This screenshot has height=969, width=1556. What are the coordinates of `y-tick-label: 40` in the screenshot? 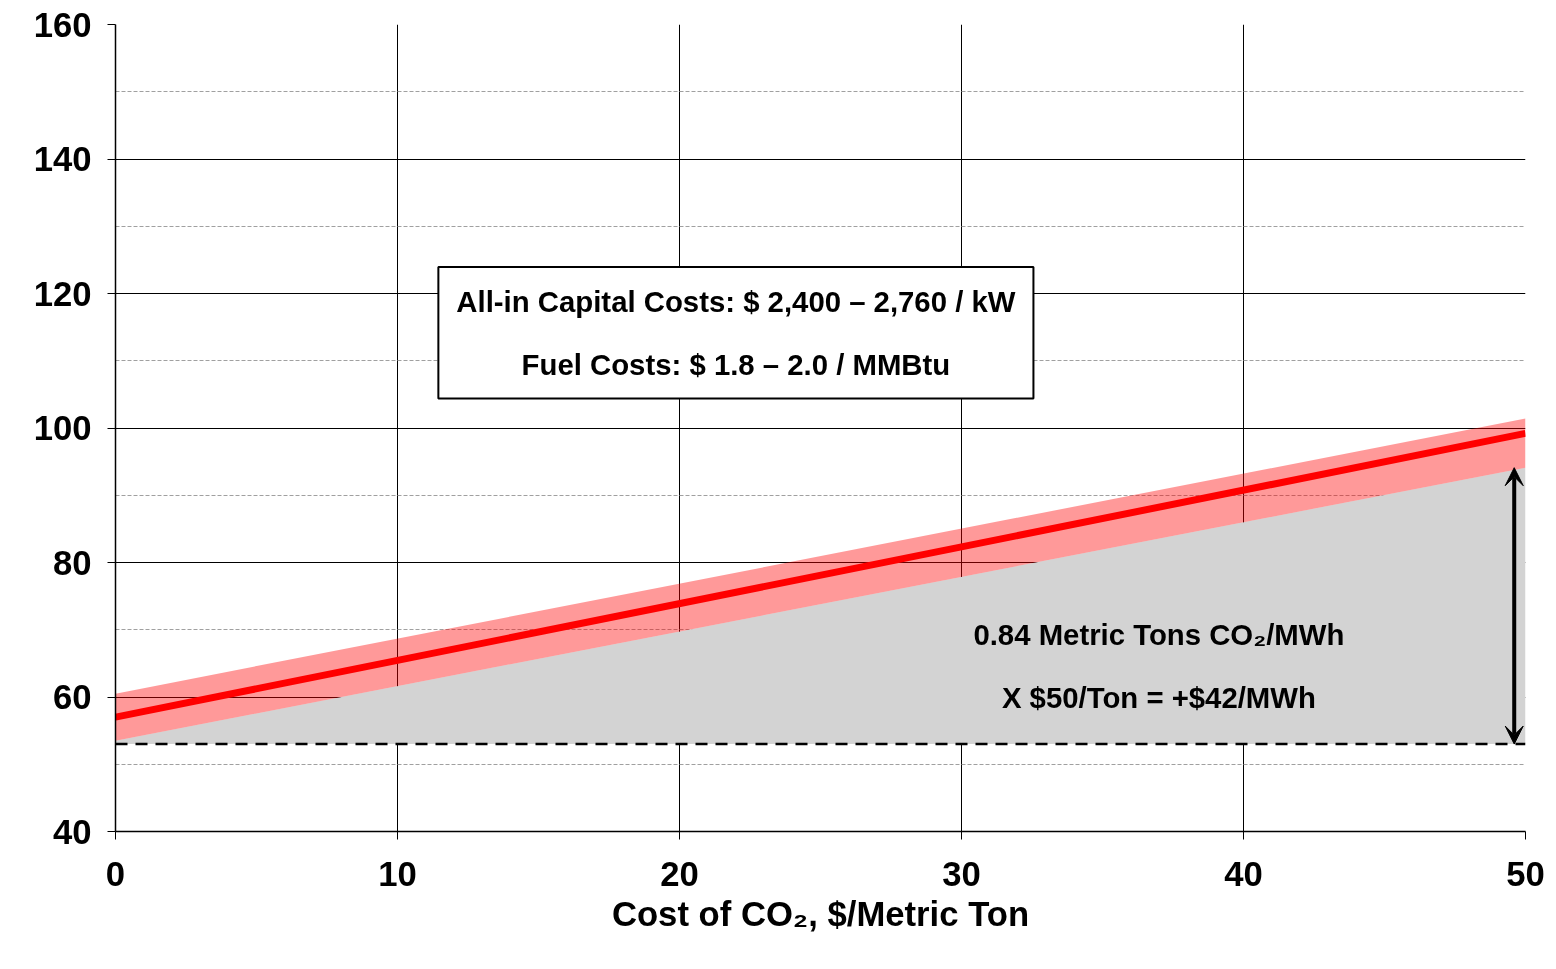 It's located at (72, 831).